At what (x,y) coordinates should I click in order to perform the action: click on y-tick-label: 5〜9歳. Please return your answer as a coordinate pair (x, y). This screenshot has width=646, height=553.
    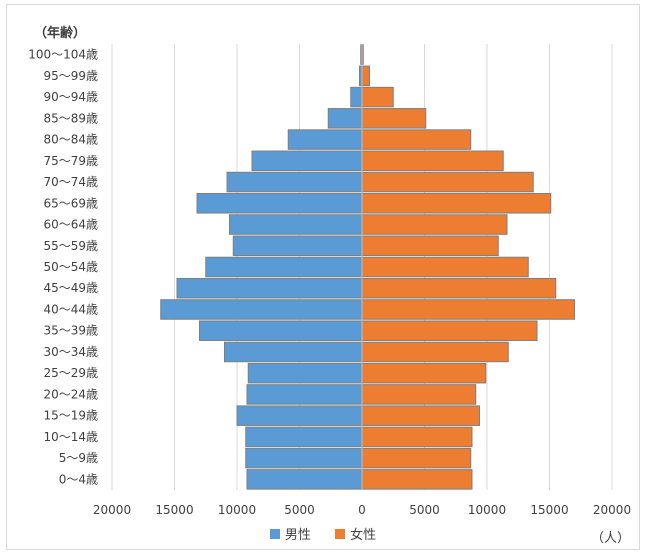
    Looking at the image, I should click on (78, 458).